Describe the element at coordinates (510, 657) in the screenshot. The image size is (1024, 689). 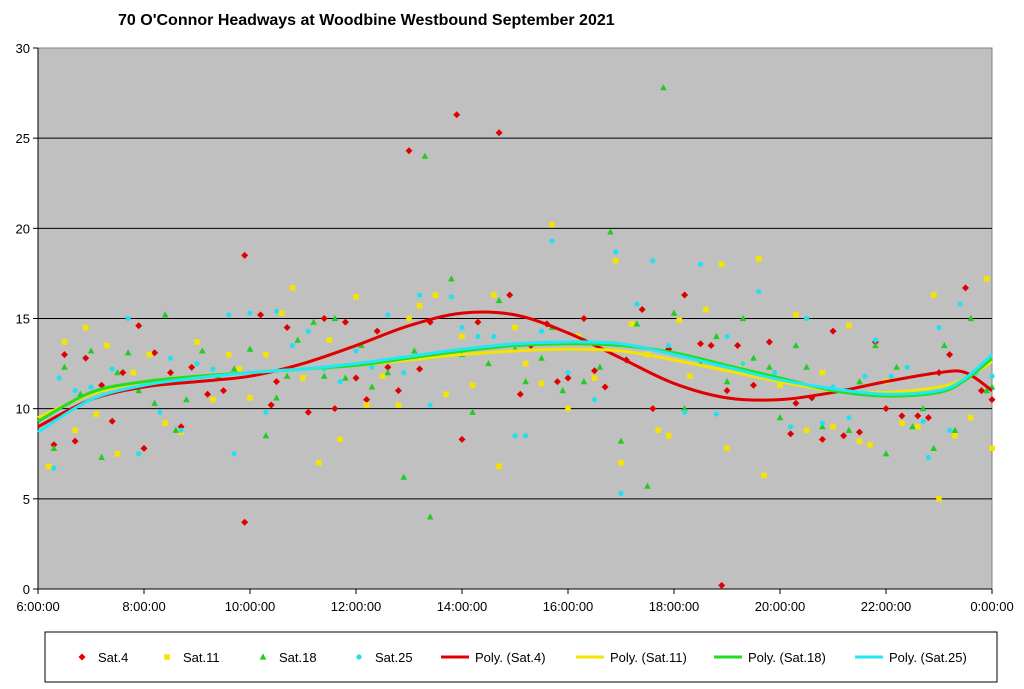
I see `legend-label: Poly. (Sat.4)` at that location.